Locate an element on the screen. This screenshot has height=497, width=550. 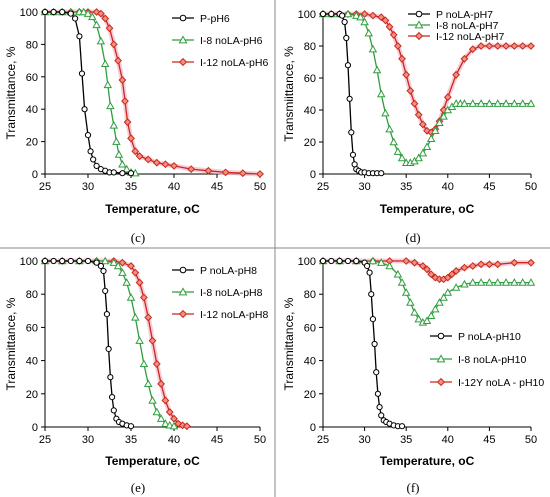
legend-item: I-12 noLA-pH6 is located at coordinates (220, 63).